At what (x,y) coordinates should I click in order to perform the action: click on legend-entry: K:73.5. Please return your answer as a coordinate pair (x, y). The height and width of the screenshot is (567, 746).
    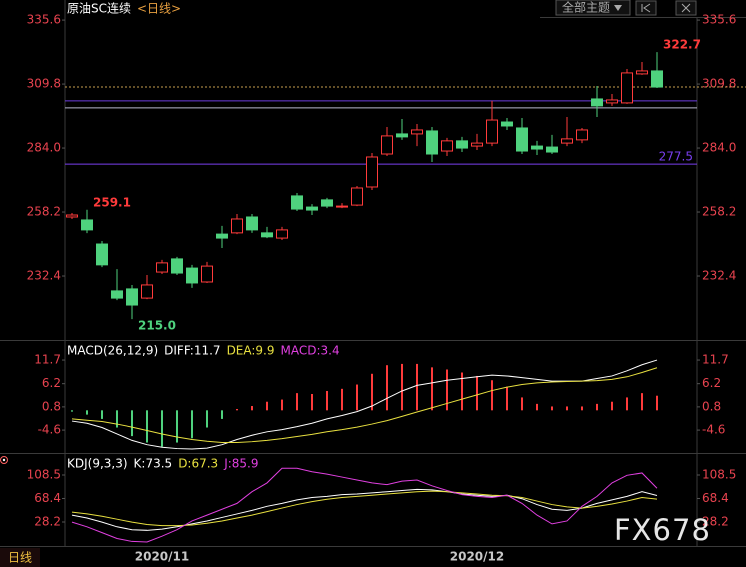
    Looking at the image, I should click on (153, 464).